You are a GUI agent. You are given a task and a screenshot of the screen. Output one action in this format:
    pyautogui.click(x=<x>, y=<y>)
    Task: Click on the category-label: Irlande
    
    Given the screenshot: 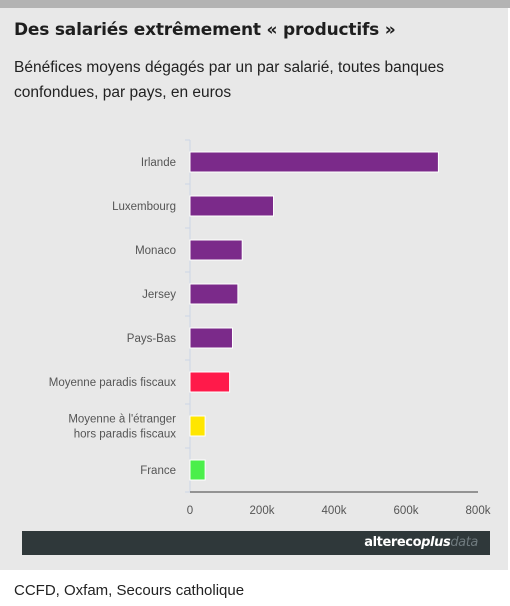 What is the action you would take?
    pyautogui.click(x=158, y=163)
    